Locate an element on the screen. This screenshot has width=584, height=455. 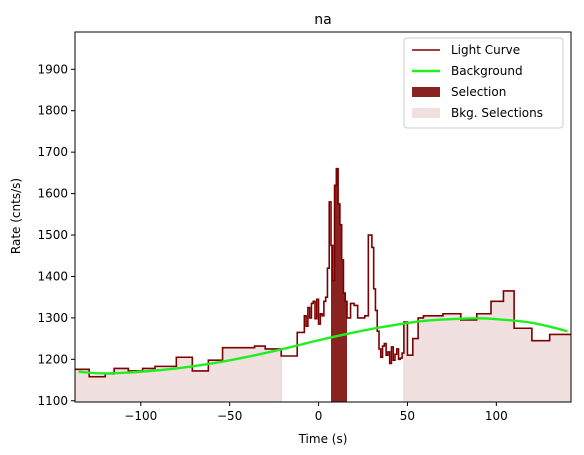
y-tick-label: 1200 is located at coordinates (52, 359).